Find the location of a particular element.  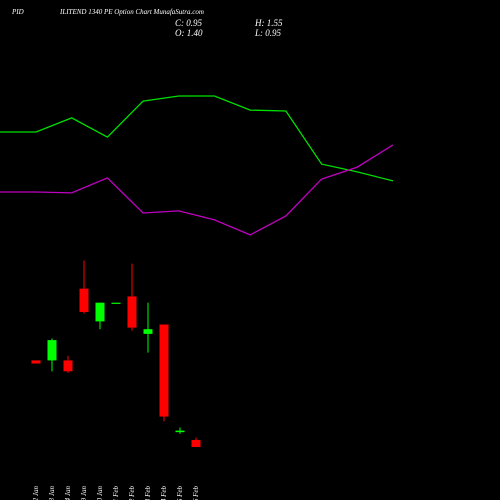

x-tick-label: 29 Jan is located at coordinates (84, 493).